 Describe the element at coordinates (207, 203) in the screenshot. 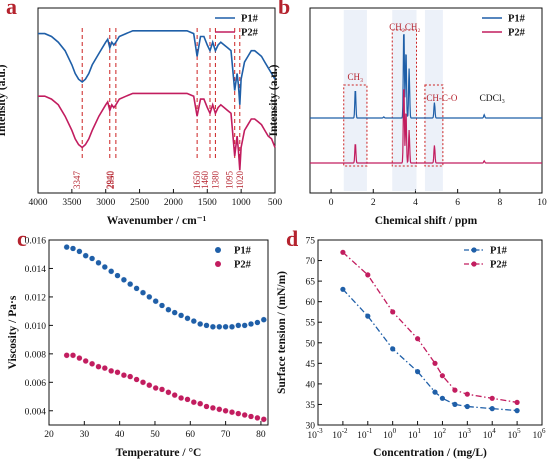

I see `x-tick-label: 1500` at that location.